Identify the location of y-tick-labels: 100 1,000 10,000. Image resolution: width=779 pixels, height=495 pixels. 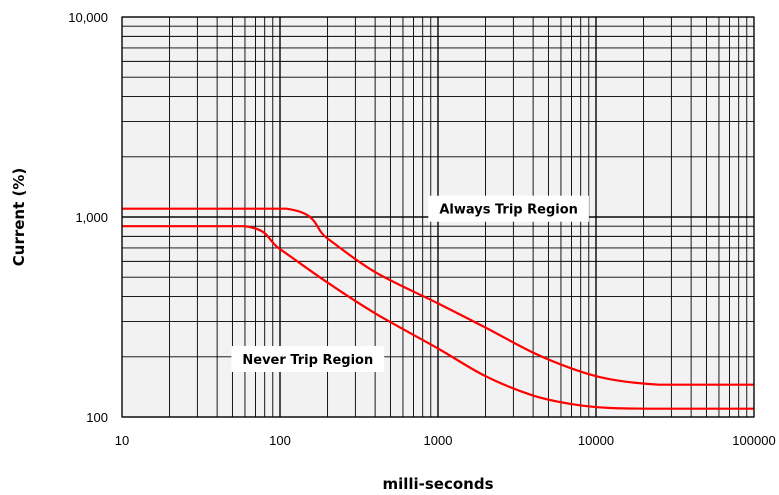
(88, 217).